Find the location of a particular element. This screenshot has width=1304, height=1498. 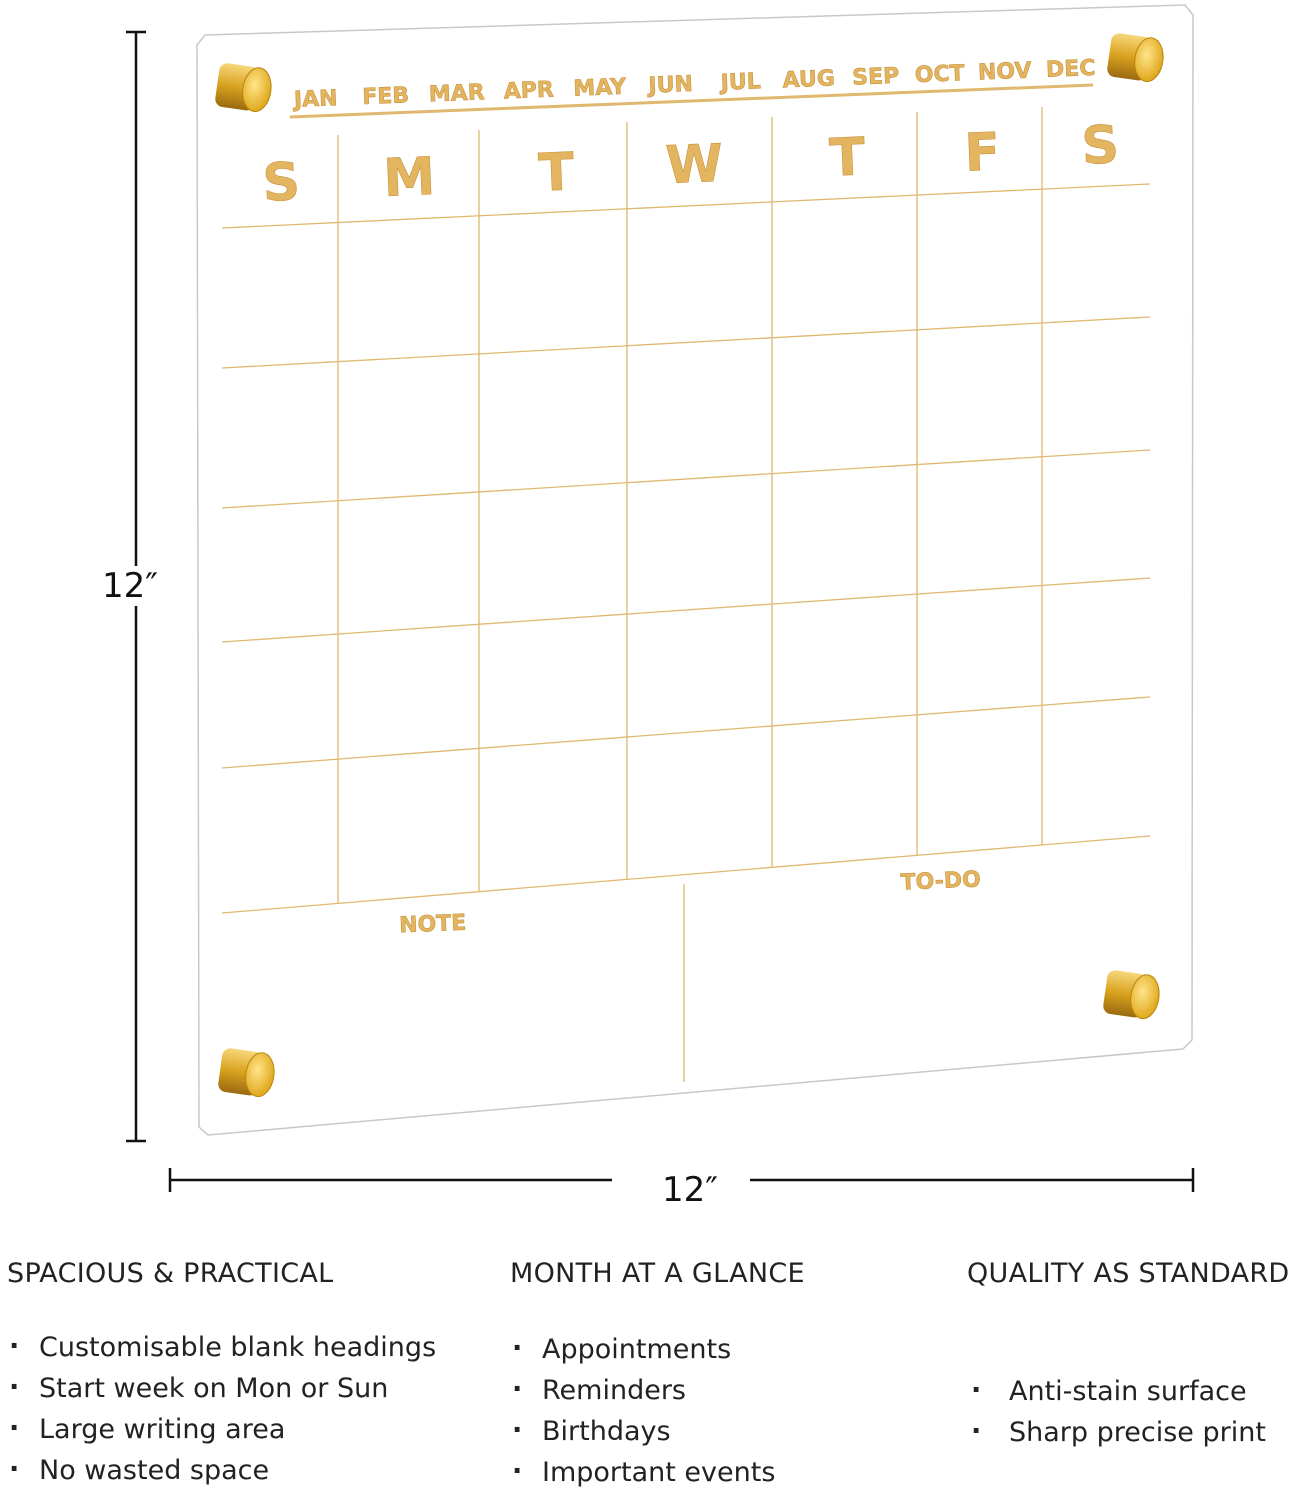

note-label: NOTE is located at coordinates (433, 925).